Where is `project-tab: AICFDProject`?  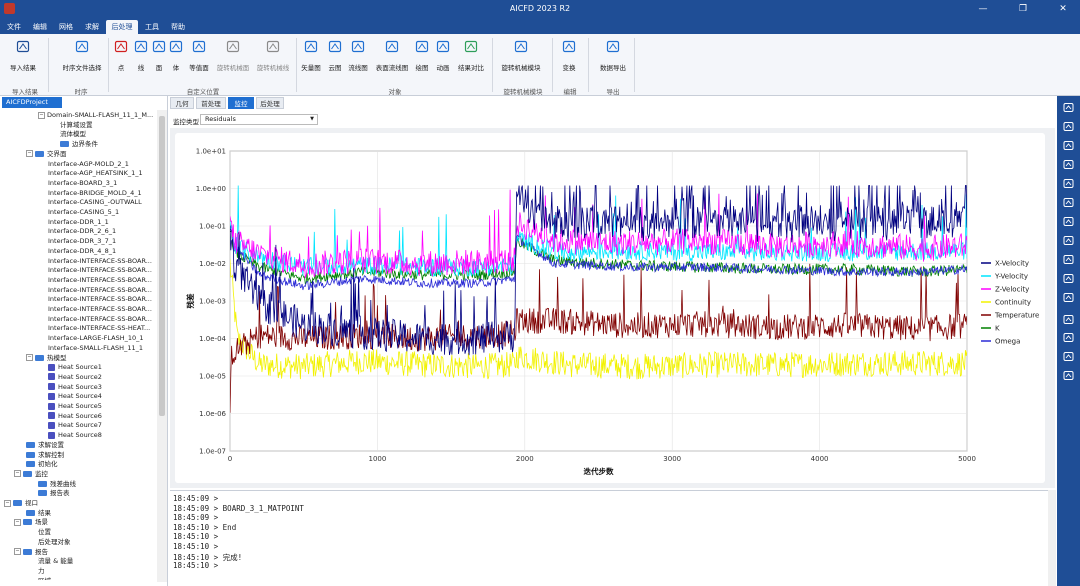
project-tab: AICFDProject is located at coordinates (32, 102).